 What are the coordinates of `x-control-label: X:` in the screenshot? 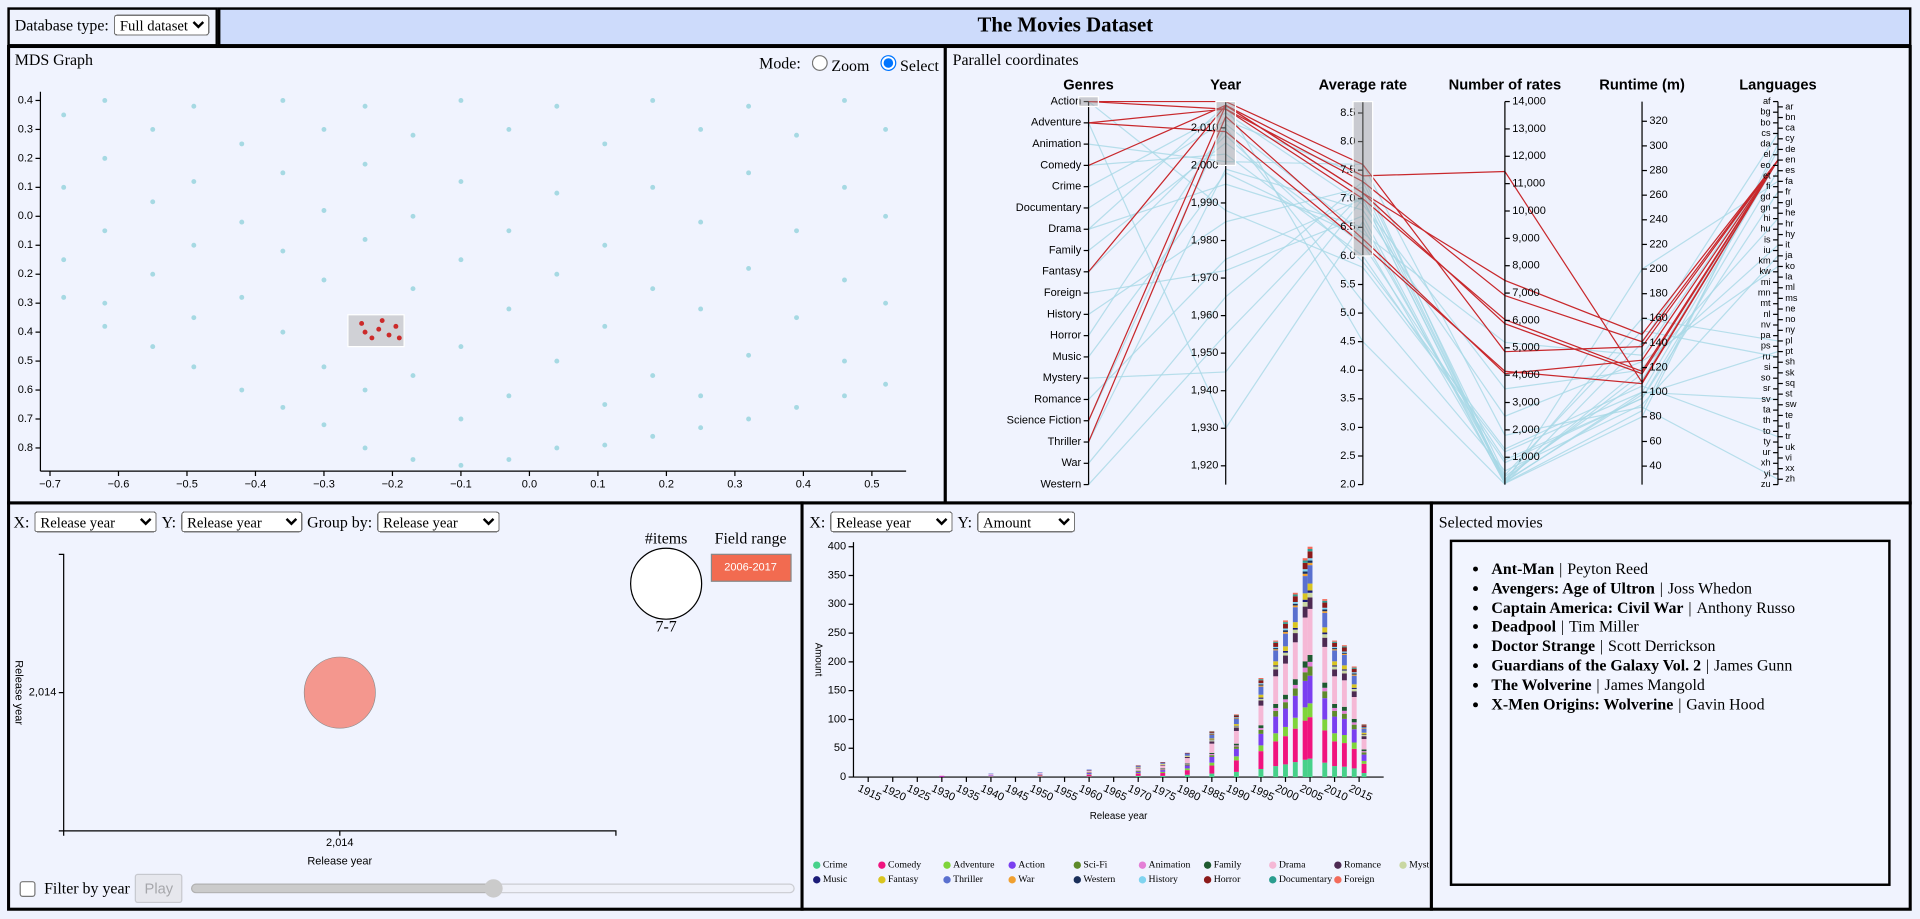 It's located at (817, 521).